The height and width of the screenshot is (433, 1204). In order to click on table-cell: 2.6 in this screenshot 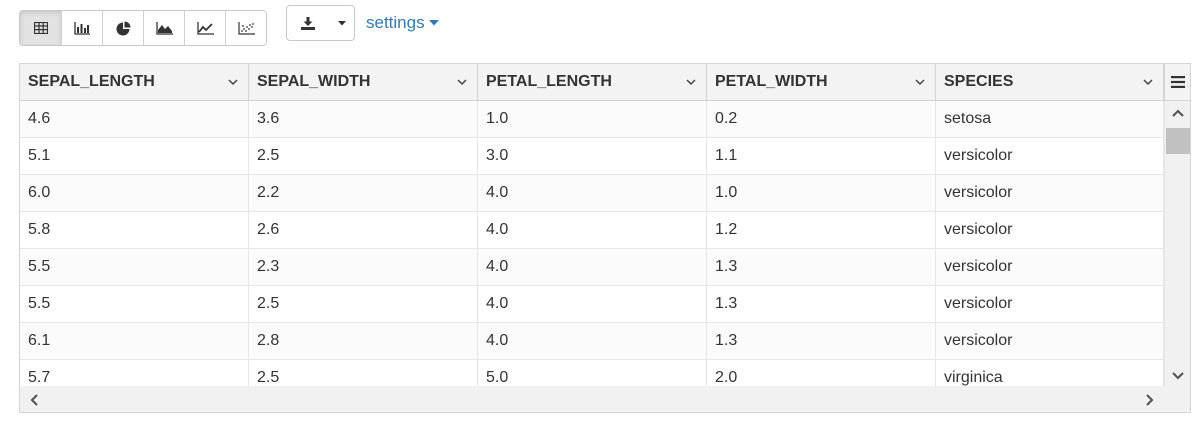, I will do `click(363, 230)`.